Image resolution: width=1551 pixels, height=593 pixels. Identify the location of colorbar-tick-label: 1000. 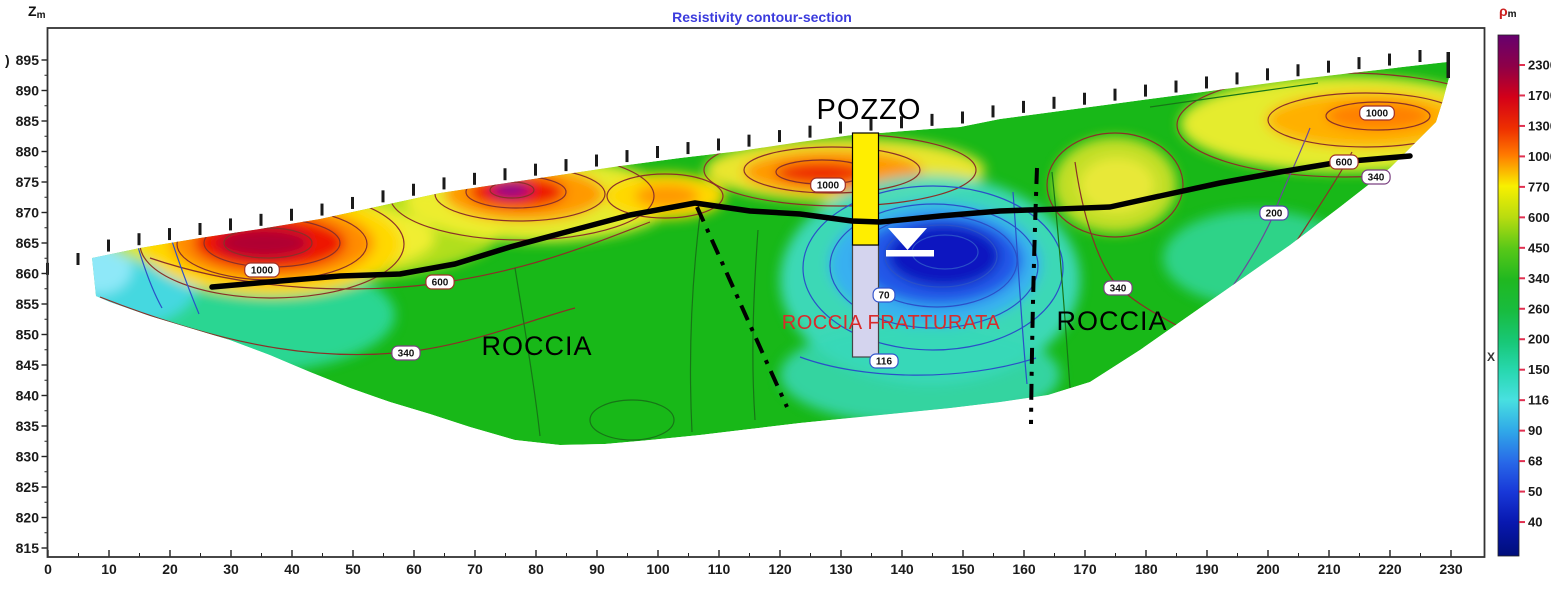
(1539, 156).